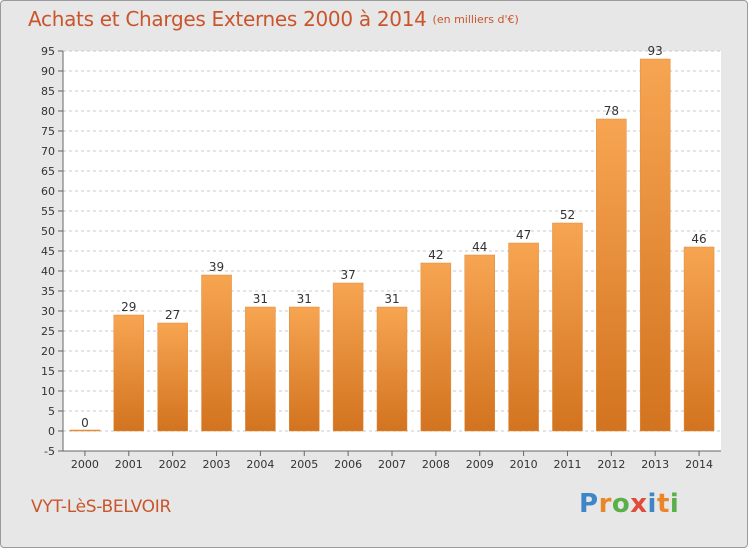 This screenshot has width=750, height=550. What do you see at coordinates (479, 343) in the screenshot?
I see `bar-2009` at bounding box center [479, 343].